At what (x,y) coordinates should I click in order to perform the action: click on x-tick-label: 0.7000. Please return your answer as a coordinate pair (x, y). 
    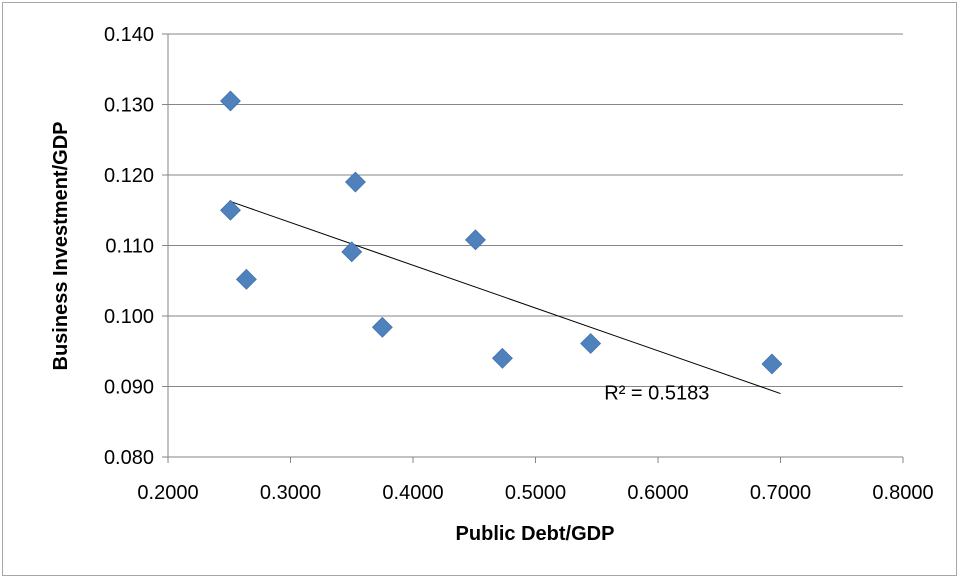
    Looking at the image, I should click on (780, 493).